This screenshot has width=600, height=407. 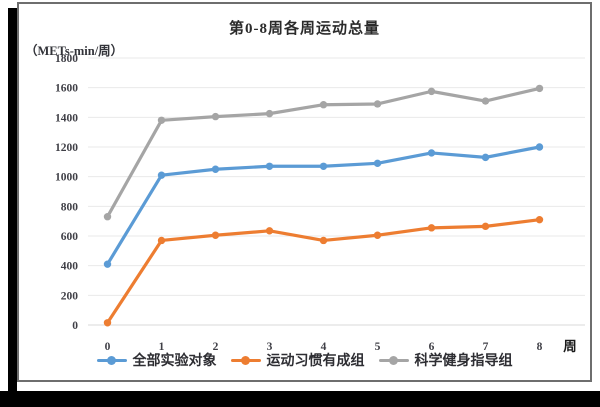 I want to click on y-tick-label: 200, so click(x=70, y=296).